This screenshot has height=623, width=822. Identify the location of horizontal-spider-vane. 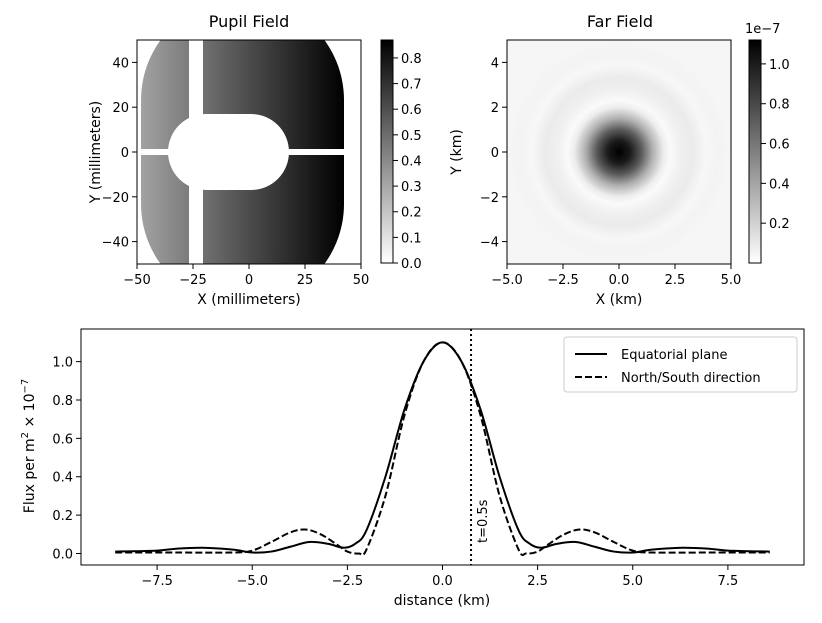
(249, 152).